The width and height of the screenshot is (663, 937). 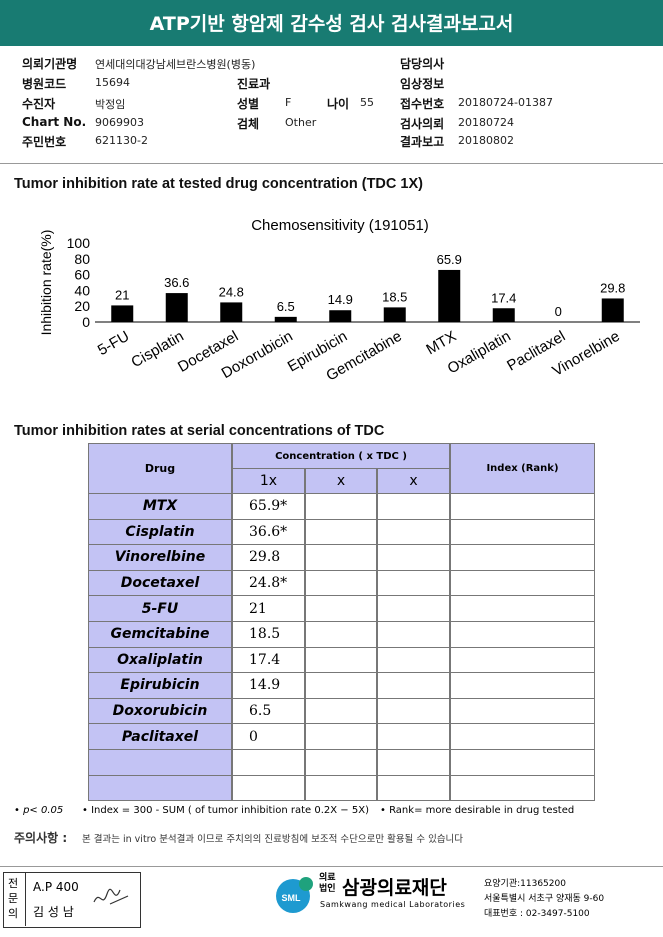 I want to click on info-value: 55, so click(x=367, y=102).